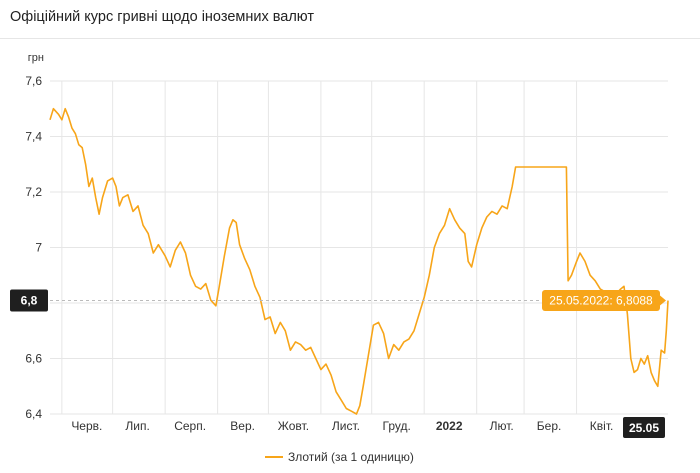  What do you see at coordinates (346, 426) in the screenshot?
I see `x-tick-label: Лист.` at bounding box center [346, 426].